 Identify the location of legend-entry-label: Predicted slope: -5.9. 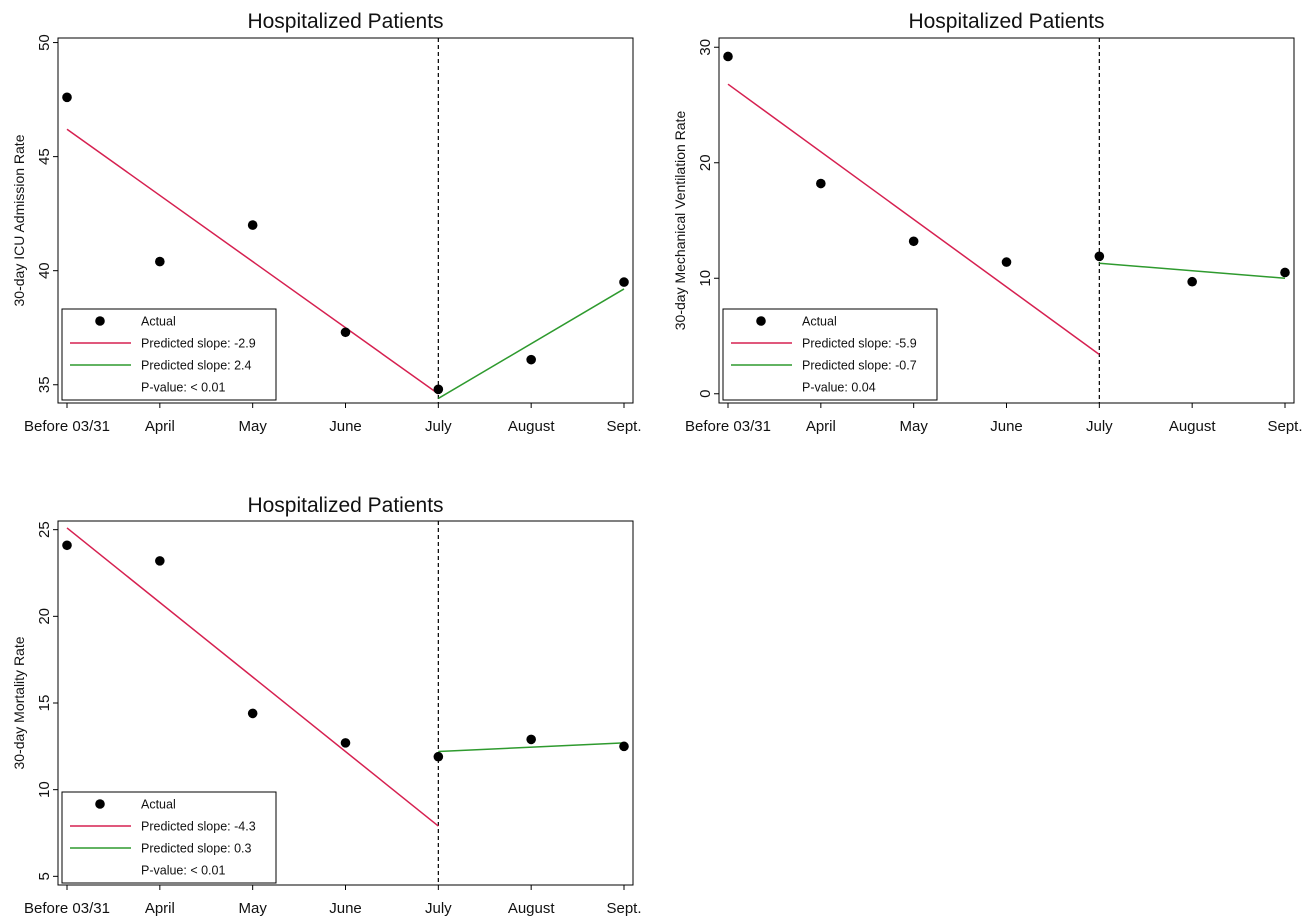
(859, 344).